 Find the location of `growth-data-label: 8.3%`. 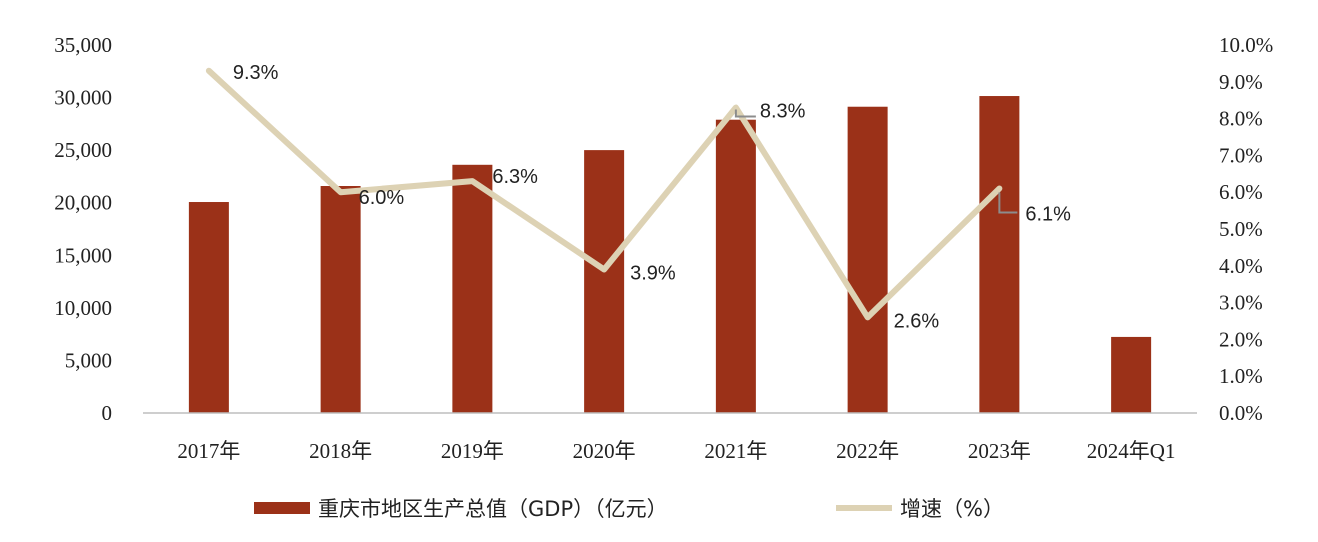

growth-data-label: 8.3% is located at coordinates (783, 112).